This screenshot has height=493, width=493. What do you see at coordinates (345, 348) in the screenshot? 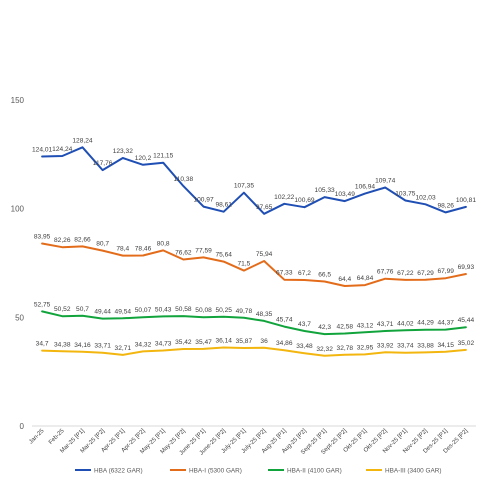
I see `data-label: 32,78` at bounding box center [345, 348].